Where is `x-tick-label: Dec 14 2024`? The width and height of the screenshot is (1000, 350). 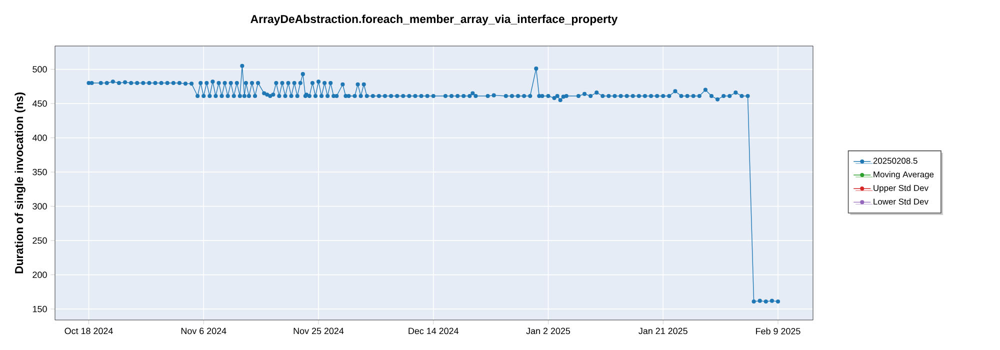 x-tick-label: Dec 14 2024 is located at coordinates (433, 331).